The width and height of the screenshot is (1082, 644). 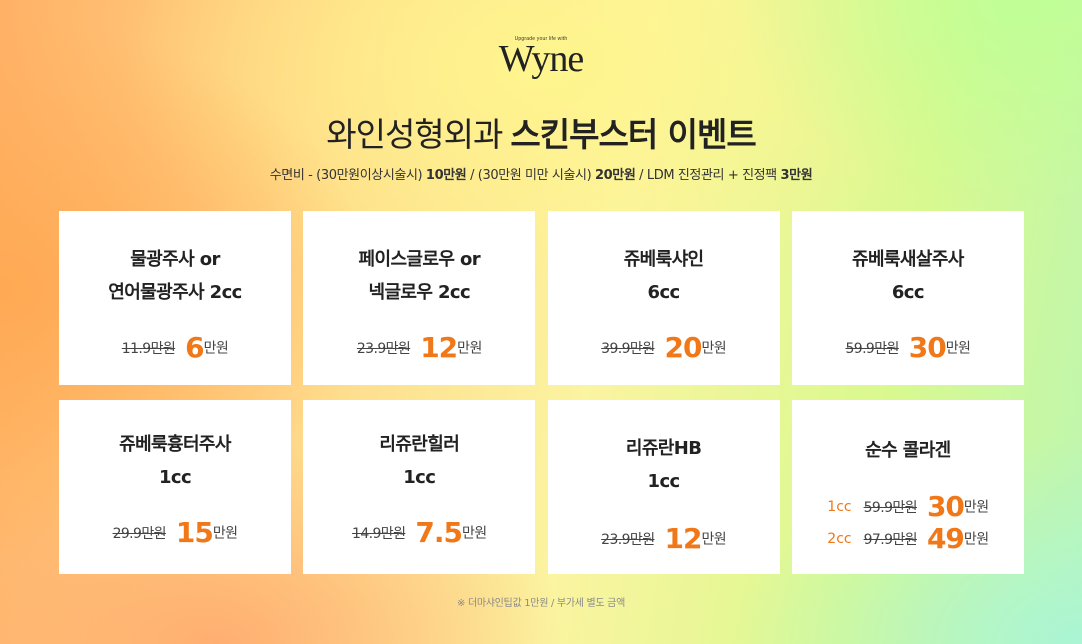 I want to click on footnote: ※ 더마샤인팁값 1만원 / 부가세 별도 금액, so click(x=541, y=603).